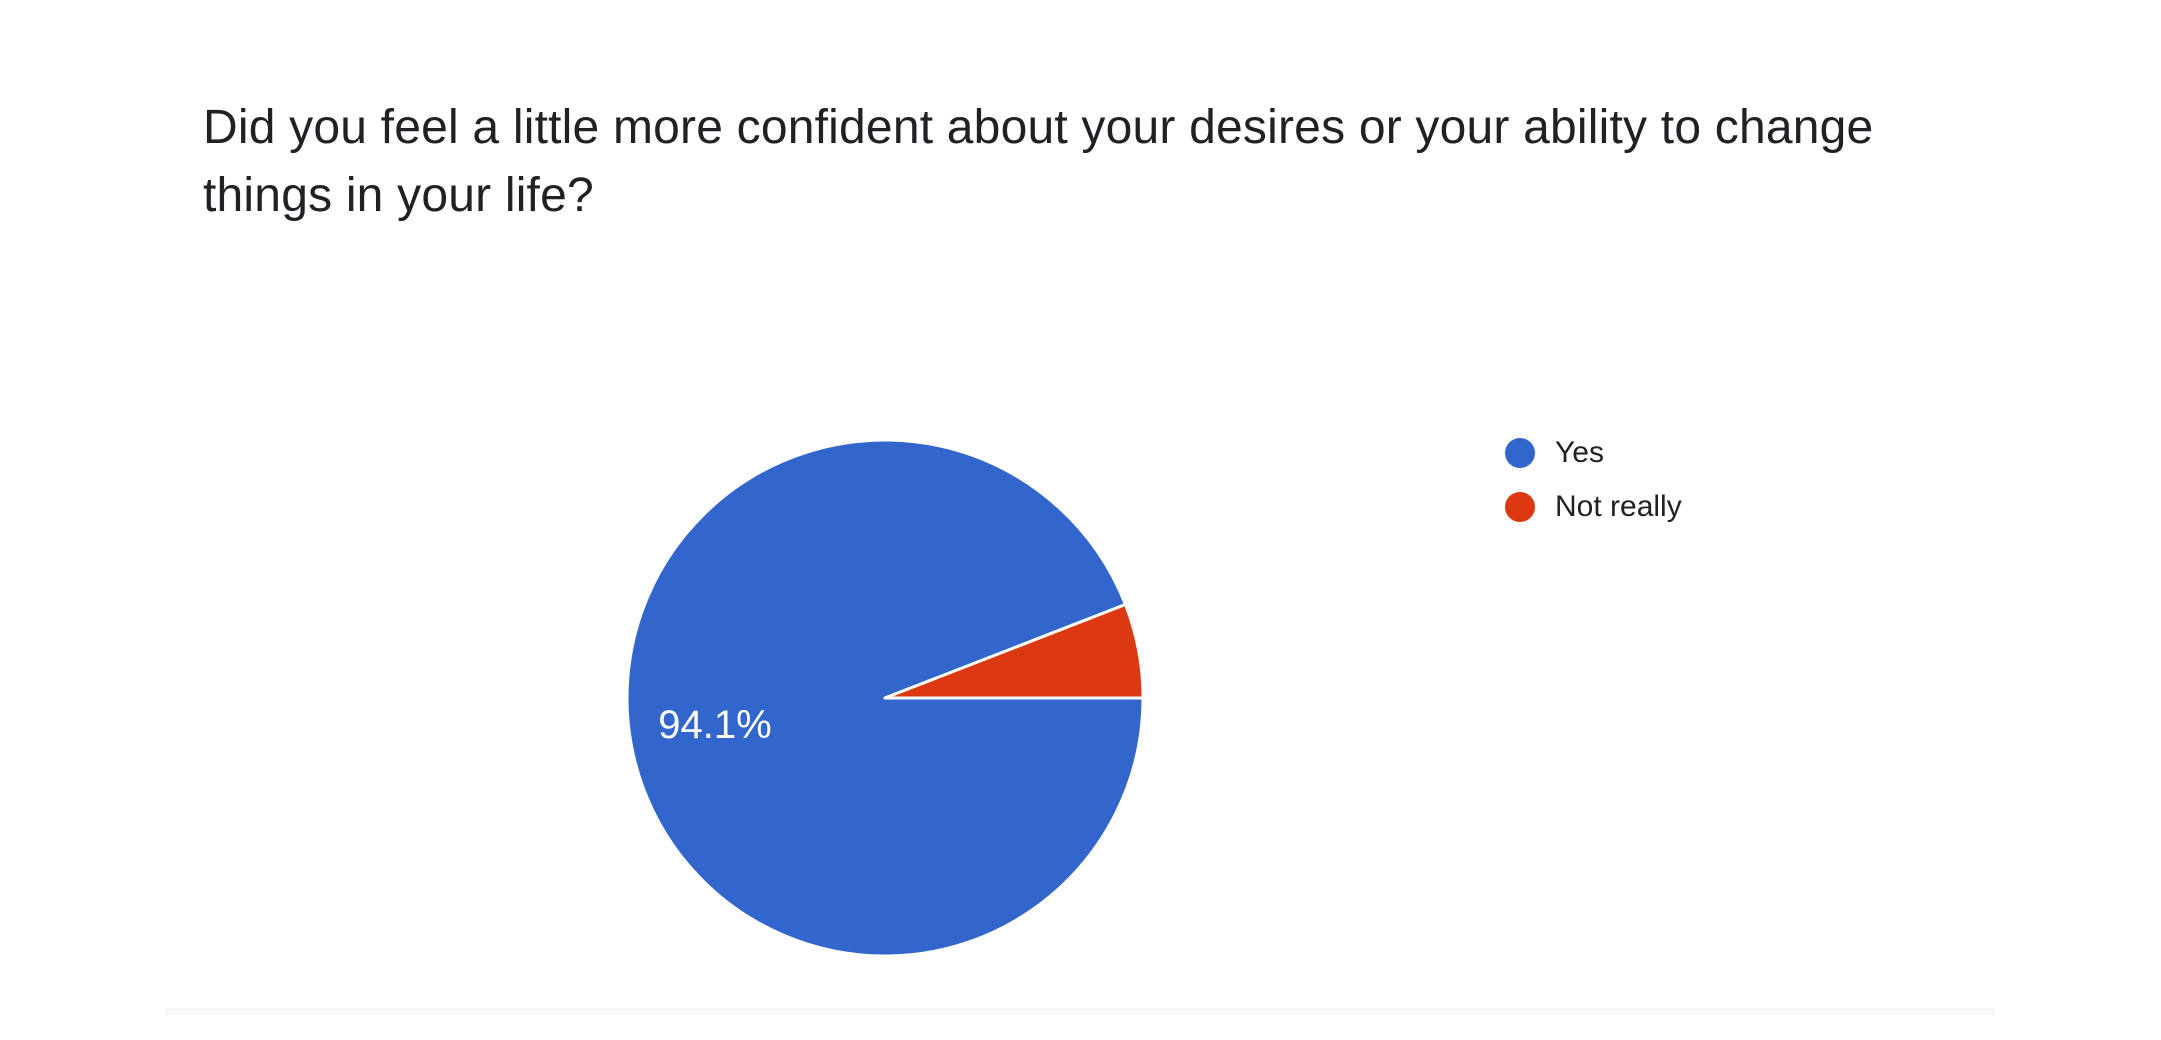 The height and width of the screenshot is (1040, 2161). I want to click on legend-item-yes: Yes, so click(1593, 453).